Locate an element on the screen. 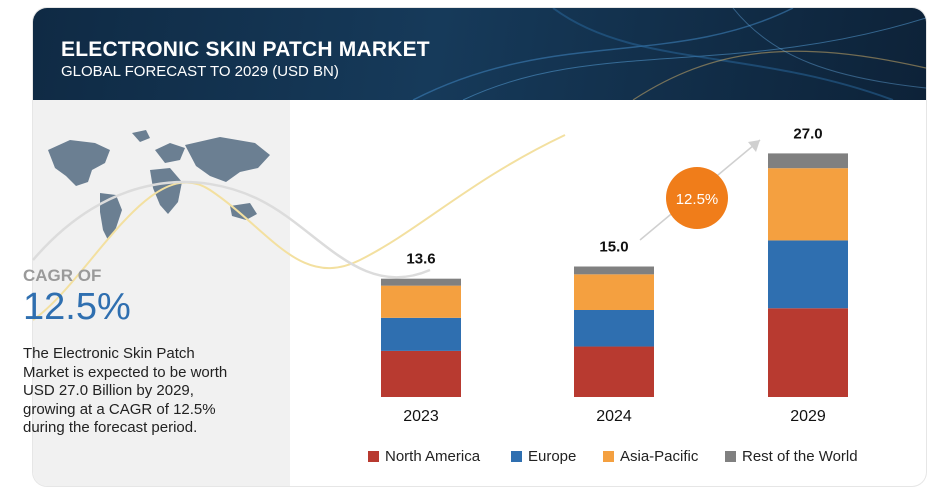 This screenshot has width=939, height=490. bar-total-label-2029: 27.0 is located at coordinates (807, 133).